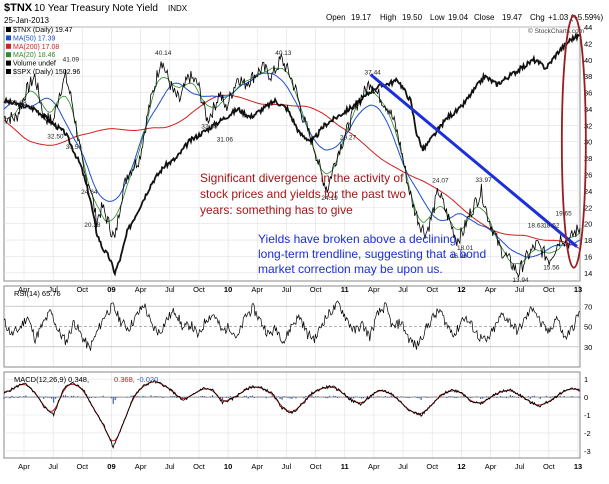 The width and height of the screenshot is (609, 484). What do you see at coordinates (111, 466) in the screenshot?
I see `date-axis-label-bottom: 09` at bounding box center [111, 466].